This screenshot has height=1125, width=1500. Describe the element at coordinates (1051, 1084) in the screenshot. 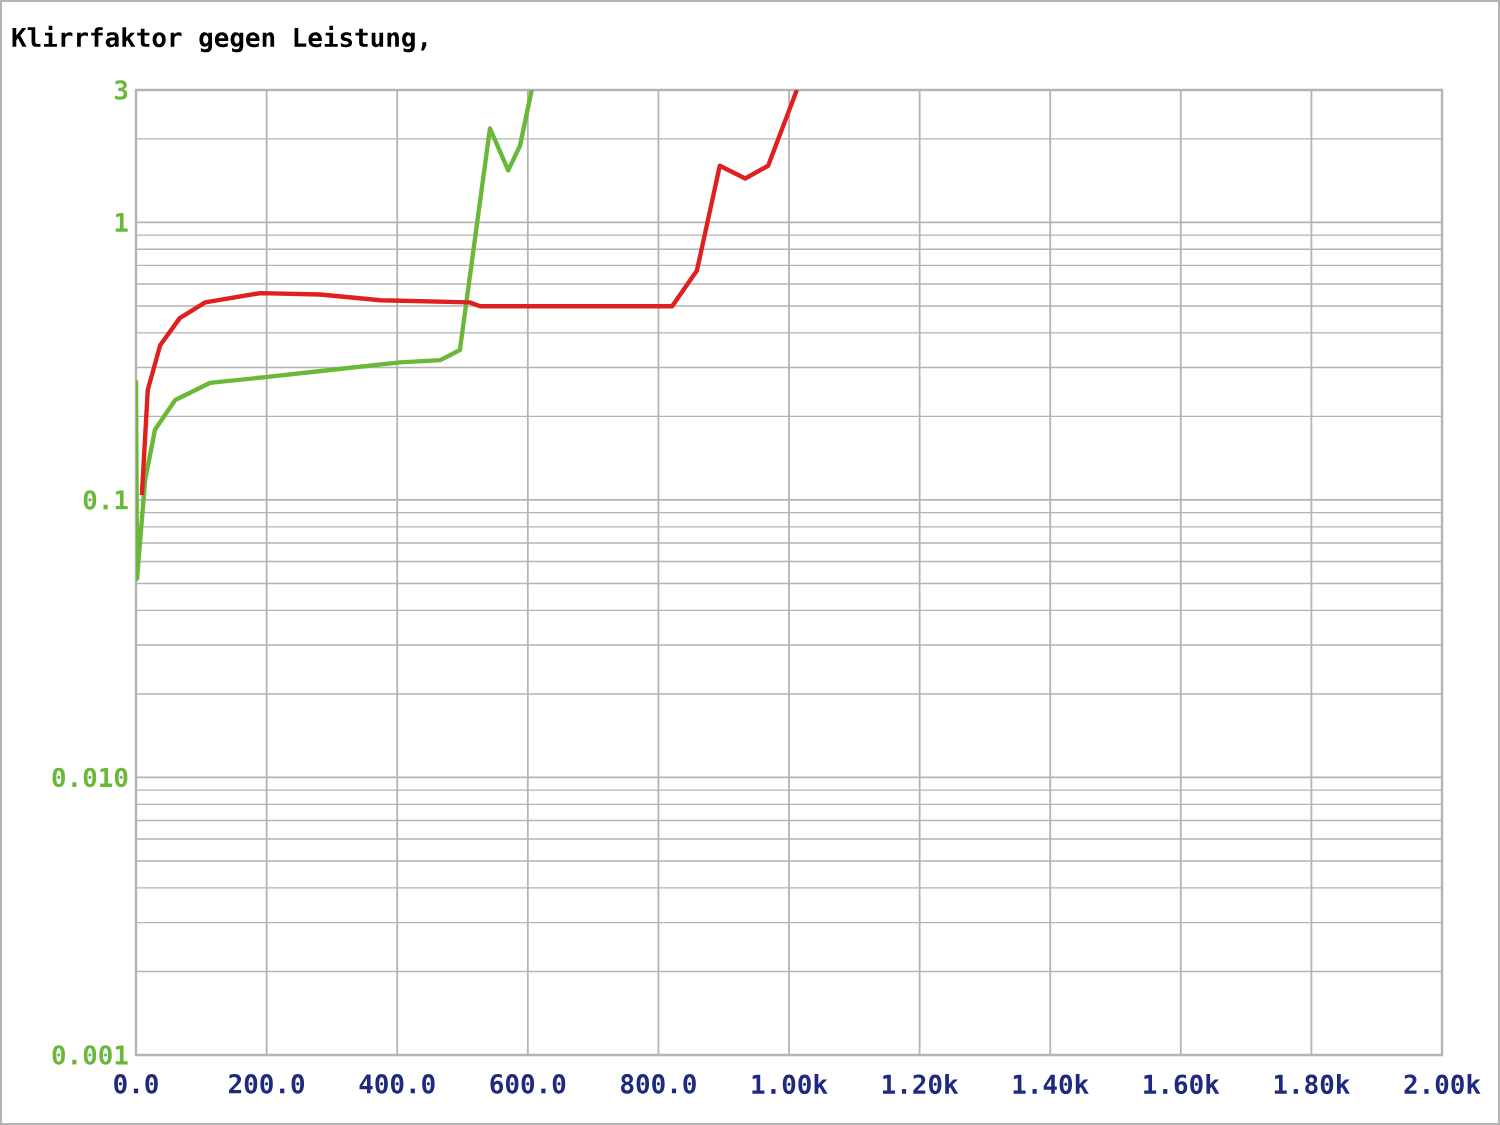

I see `x-tick-label: 1.40k` at that location.